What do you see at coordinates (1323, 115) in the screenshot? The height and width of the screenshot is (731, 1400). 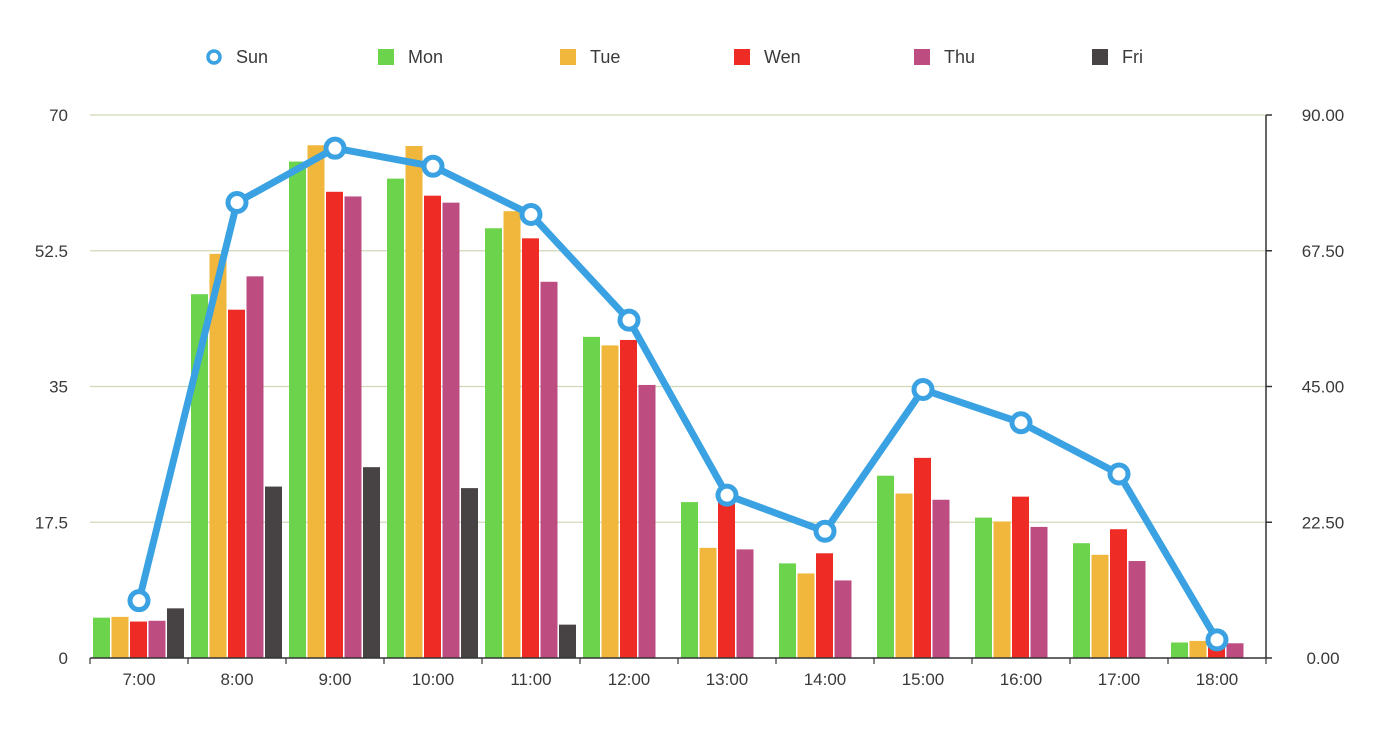 I see `y-right-tick-label: 90.00` at bounding box center [1323, 115].